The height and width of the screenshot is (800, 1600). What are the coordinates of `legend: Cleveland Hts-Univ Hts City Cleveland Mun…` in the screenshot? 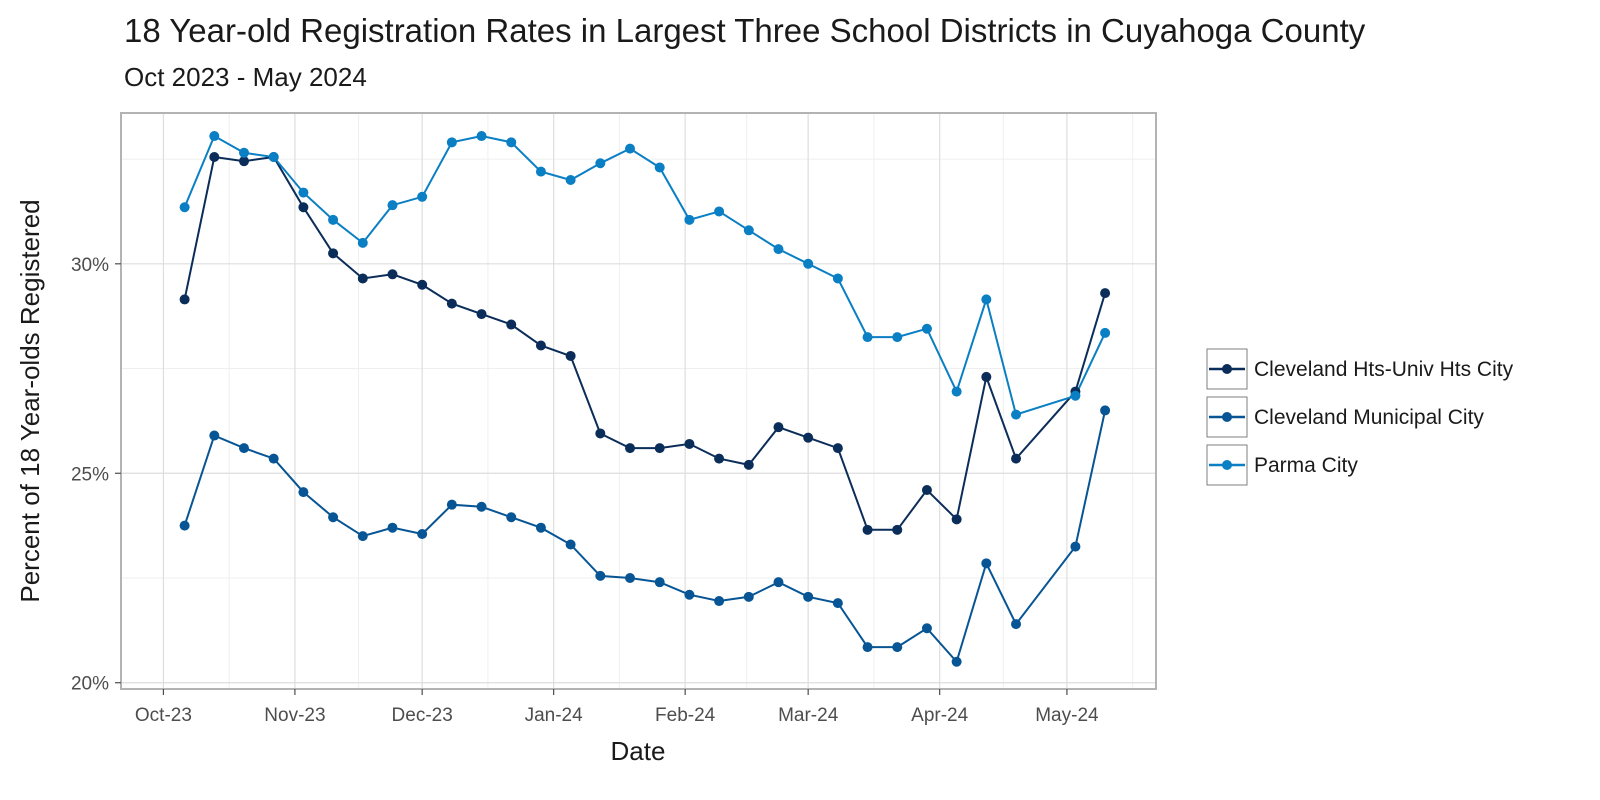 It's located at (1360, 417).